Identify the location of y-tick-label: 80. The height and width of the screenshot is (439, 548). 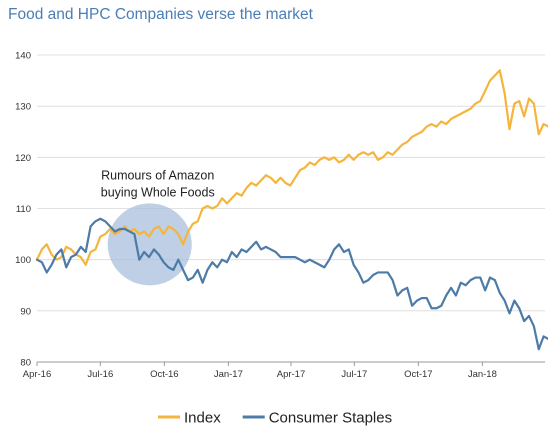
(25, 363).